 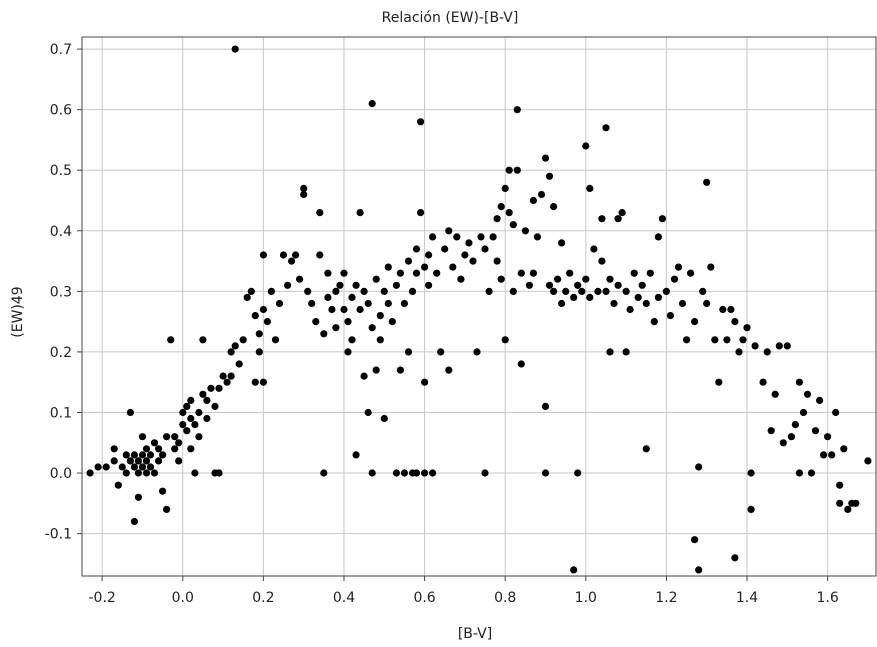 What do you see at coordinates (183, 598) in the screenshot?
I see `x-tick-label: 0.0` at bounding box center [183, 598].